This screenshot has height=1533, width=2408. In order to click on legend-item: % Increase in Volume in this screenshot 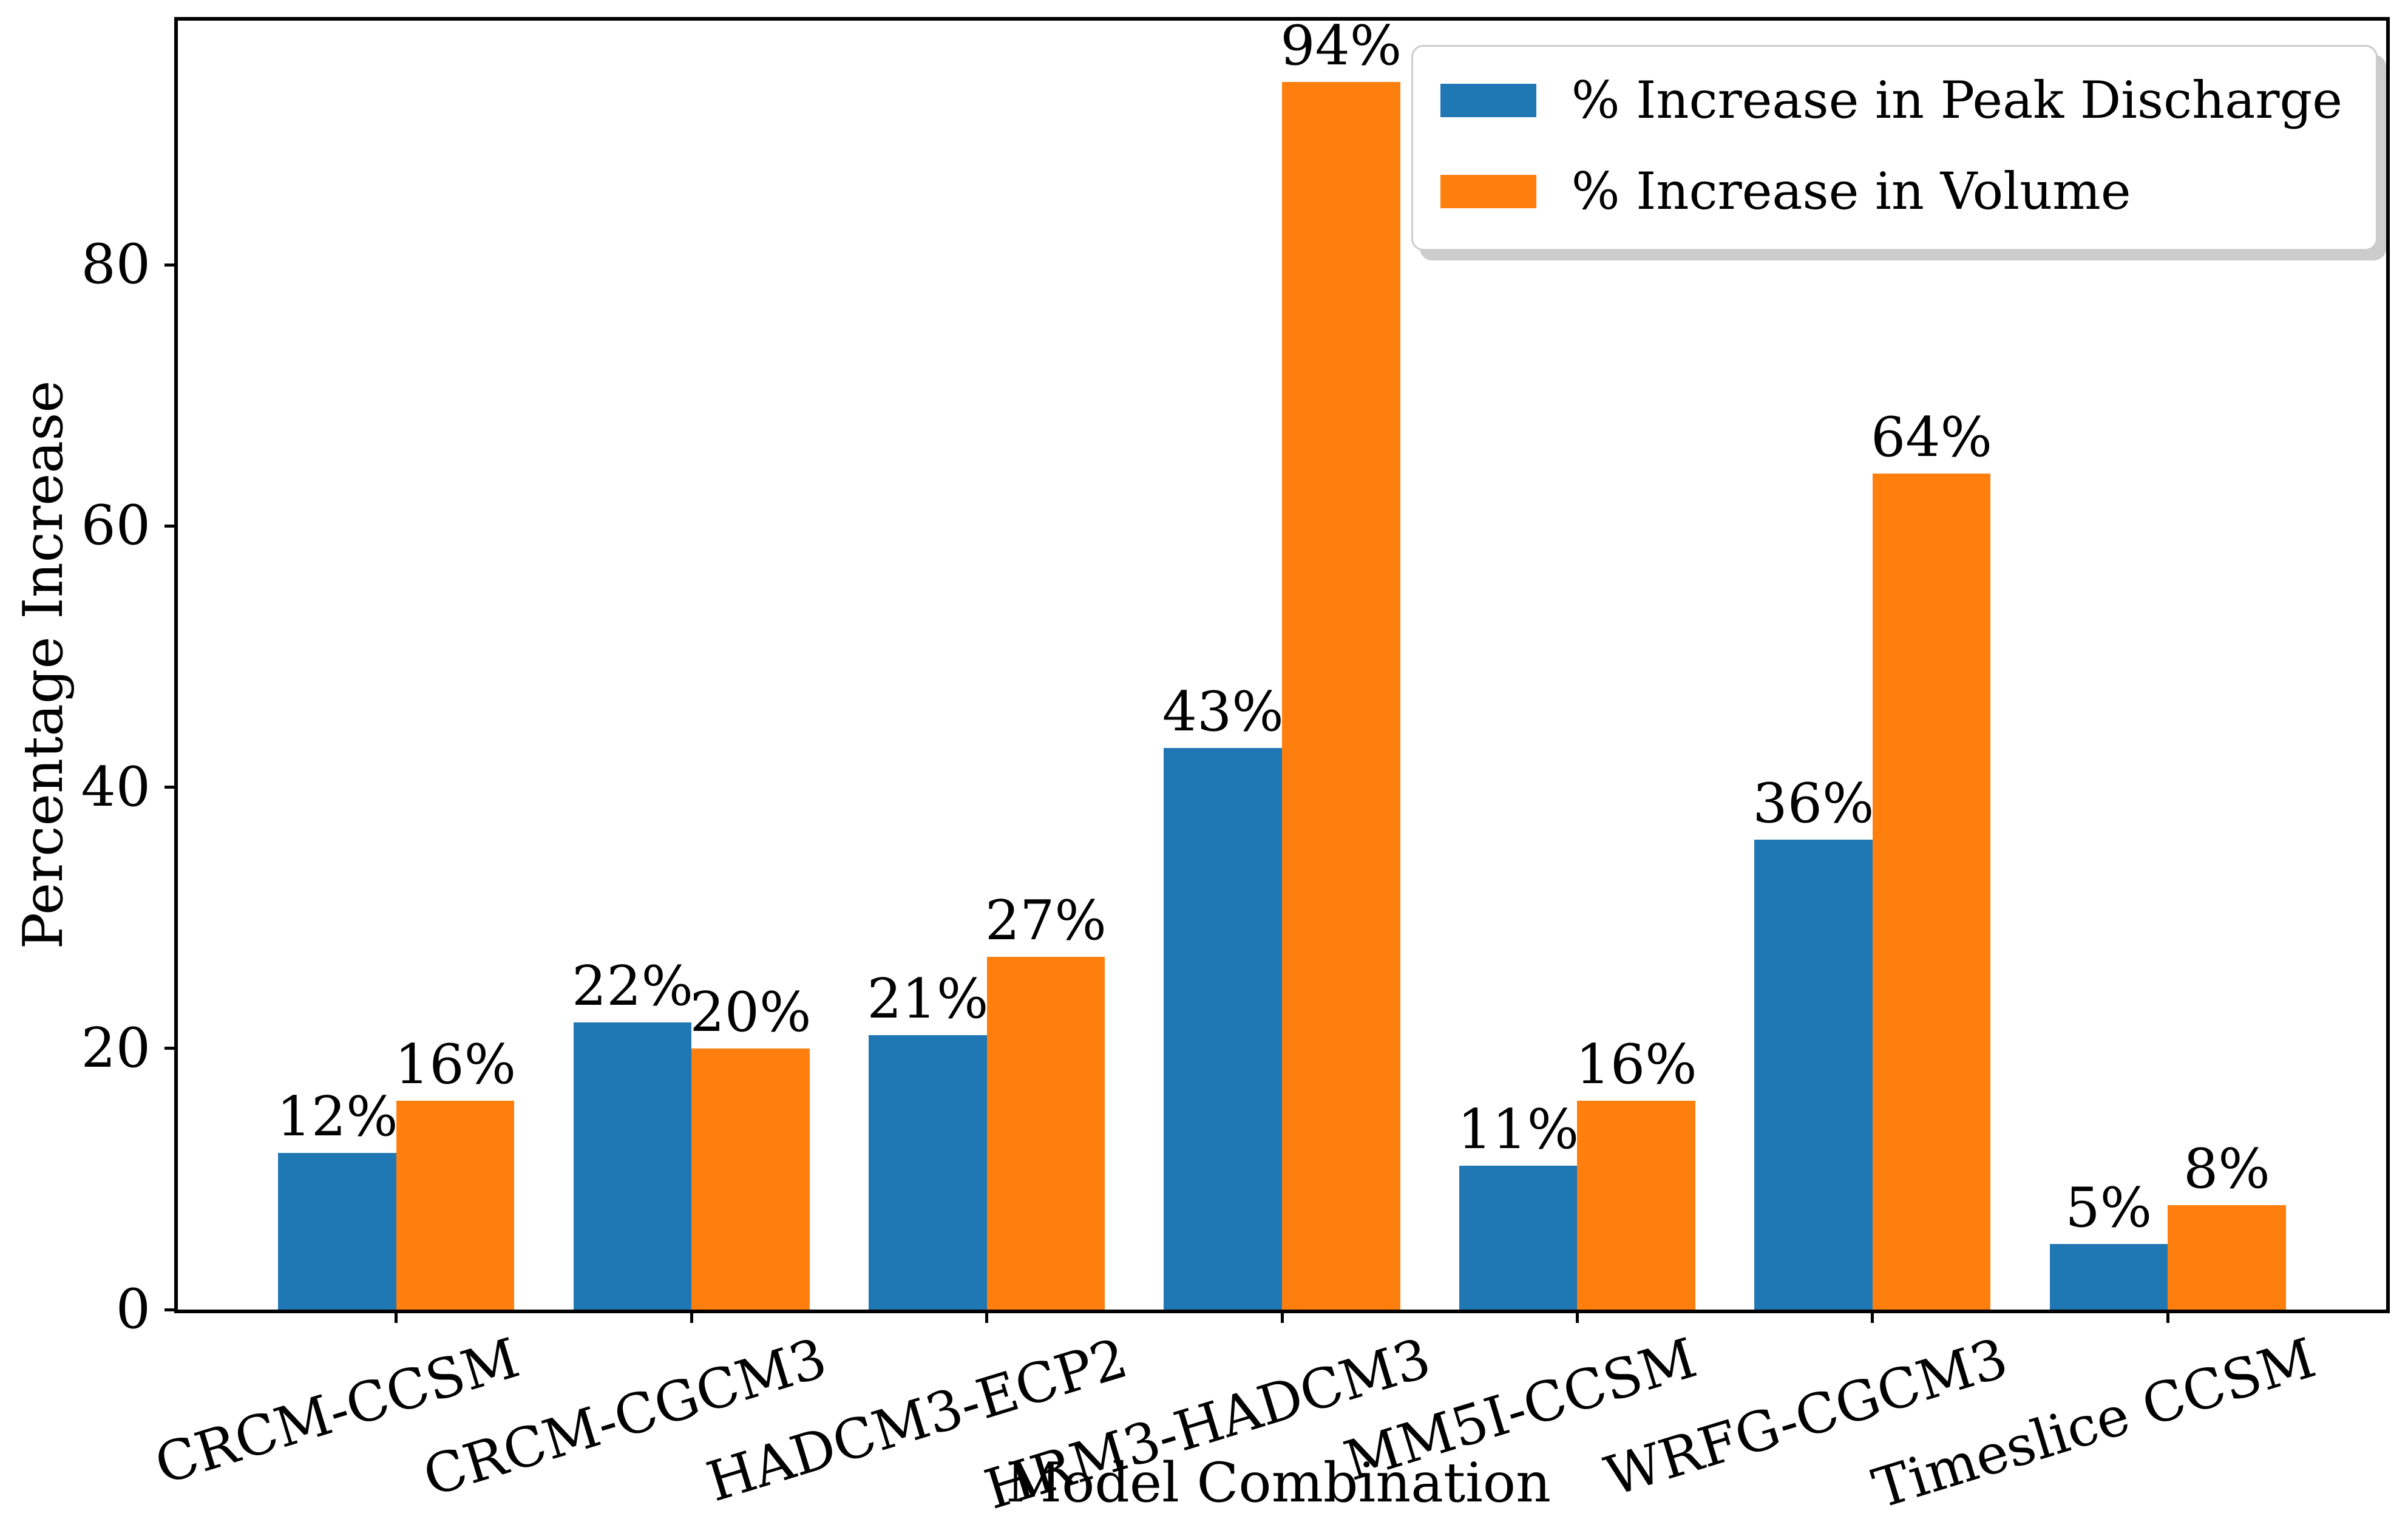, I will do `click(1891, 191)`.